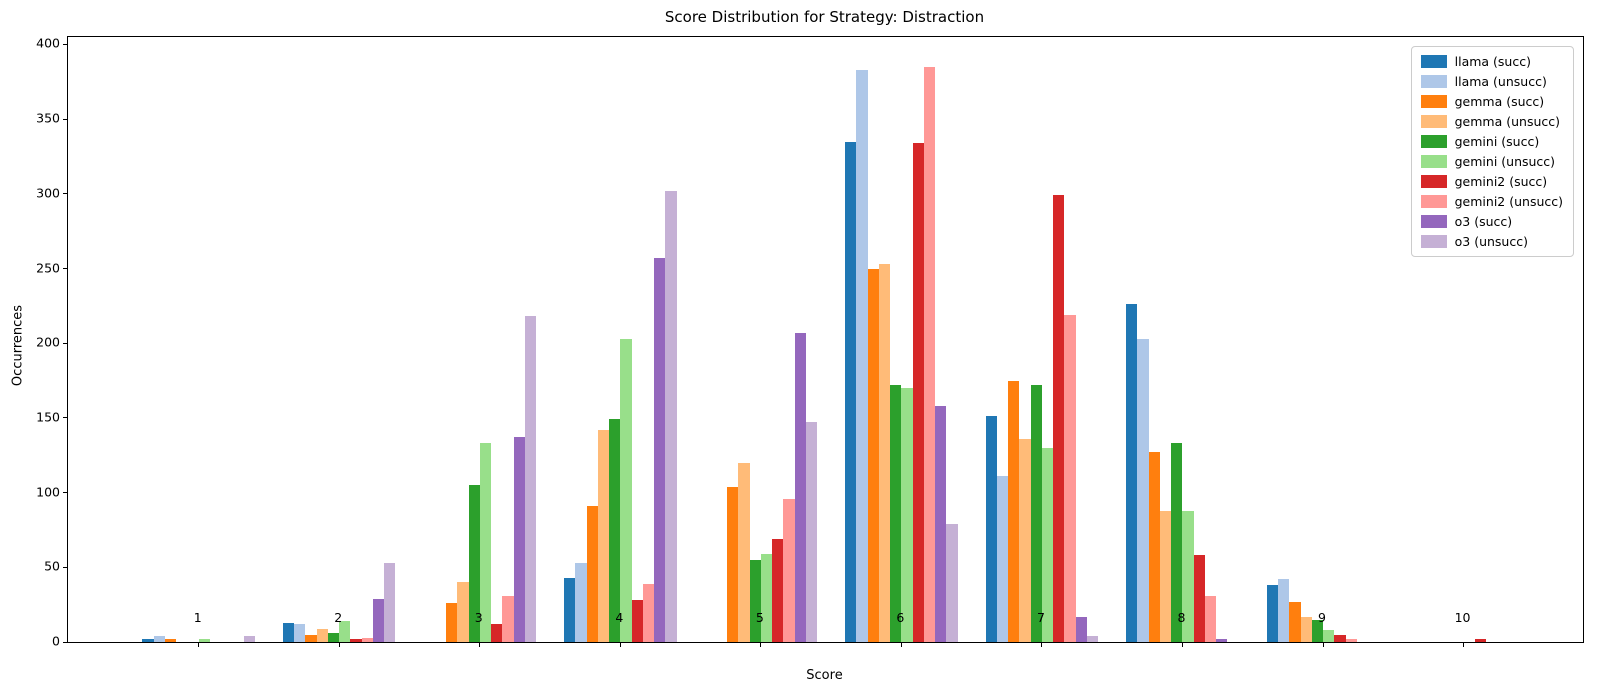 Image resolution: width=1600 pixels, height=700 pixels. Describe the element at coordinates (900, 617) in the screenshot. I see `x-tick-label: 6` at that location.